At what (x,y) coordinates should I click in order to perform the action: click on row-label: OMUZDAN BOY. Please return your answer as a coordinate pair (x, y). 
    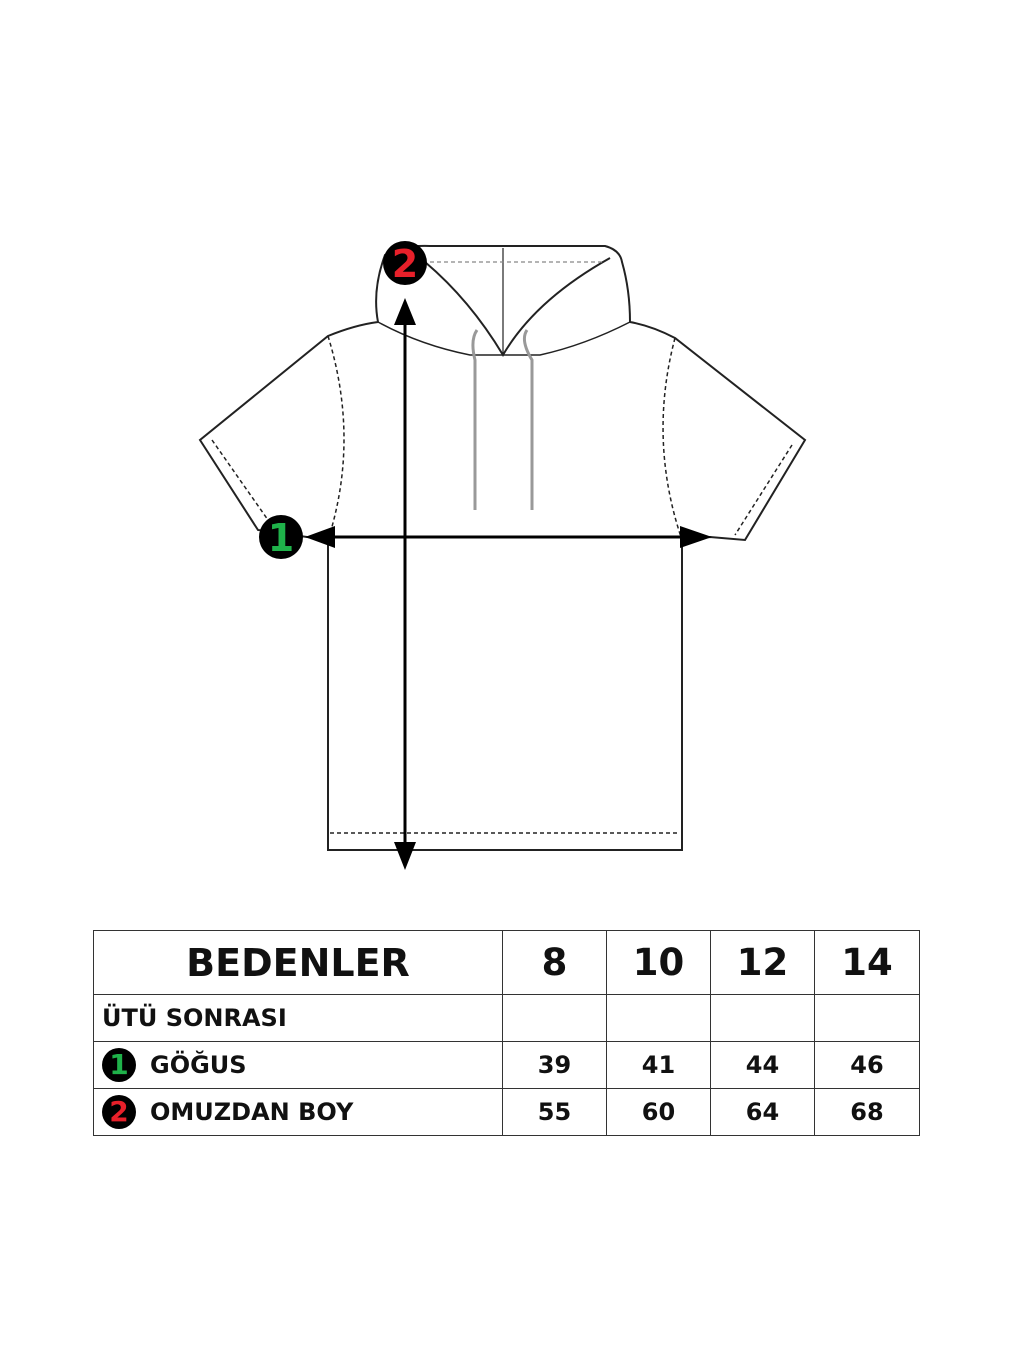
    Looking at the image, I should click on (252, 1112).